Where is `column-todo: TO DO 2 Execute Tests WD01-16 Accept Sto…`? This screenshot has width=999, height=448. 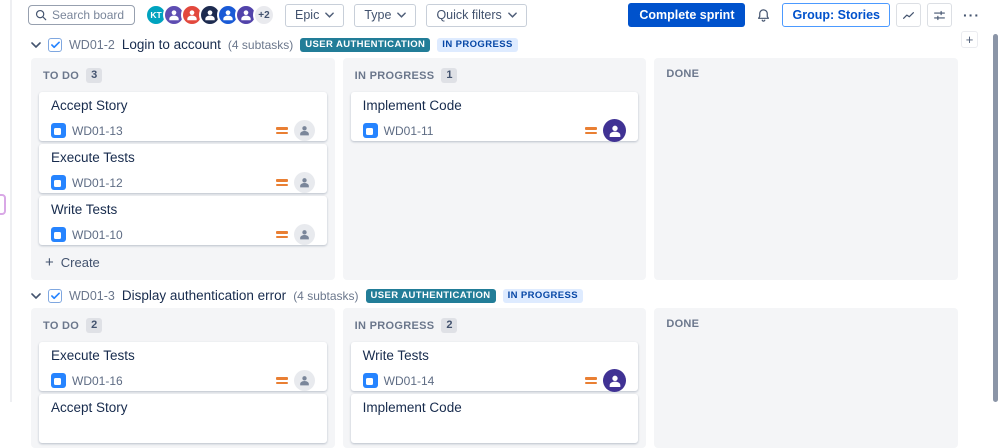
column-todo: TO DO 2 Execute Tests WD01-16 Accept Sto… is located at coordinates (183, 378).